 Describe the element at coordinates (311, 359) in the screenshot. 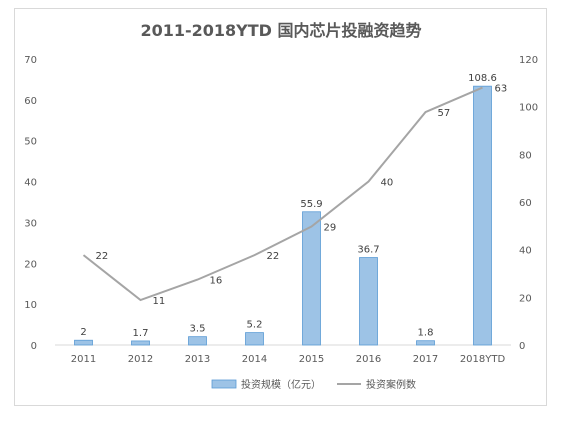

I see `x-axis-tick-label: 2015` at that location.